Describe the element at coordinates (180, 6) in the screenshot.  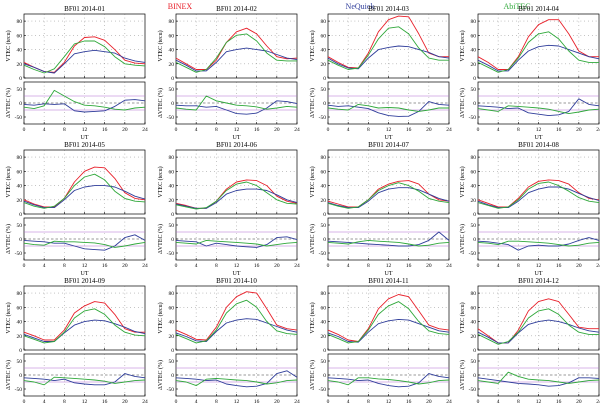
I see `legend-label-binex: BINEX` at that location.